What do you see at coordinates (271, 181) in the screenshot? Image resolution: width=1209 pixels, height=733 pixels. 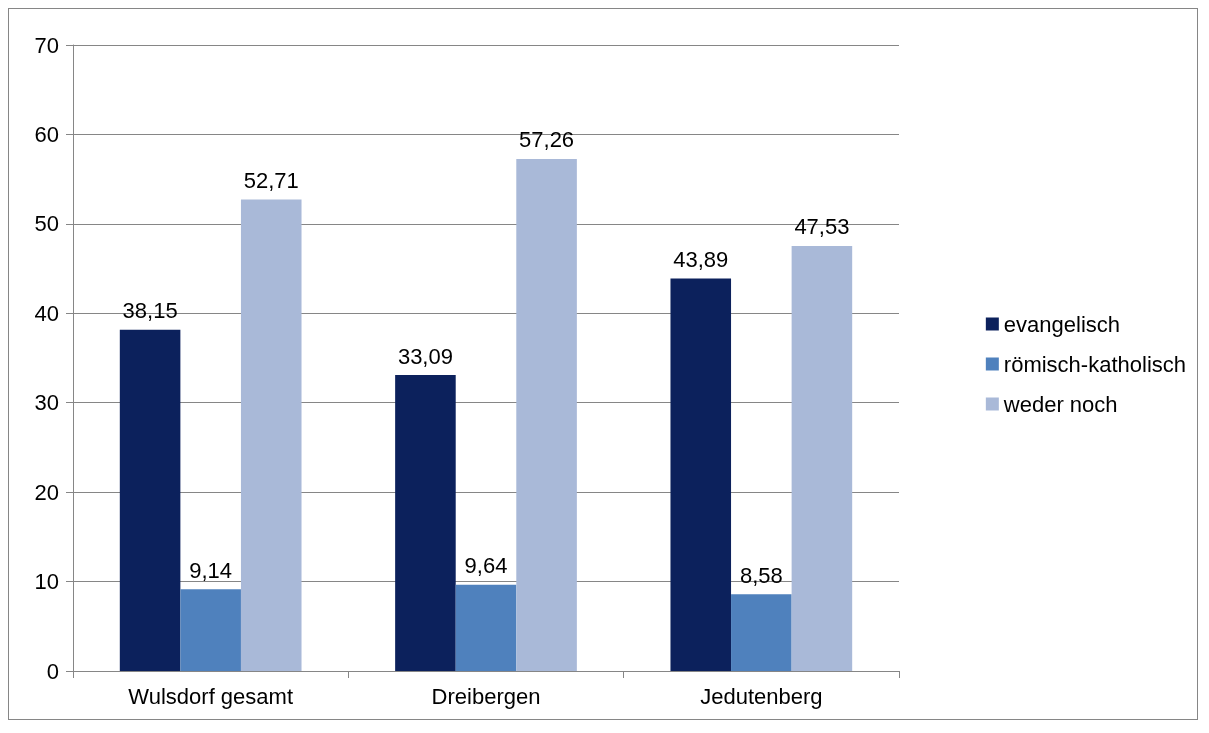 I see `data-label: 52,71` at bounding box center [271, 181].